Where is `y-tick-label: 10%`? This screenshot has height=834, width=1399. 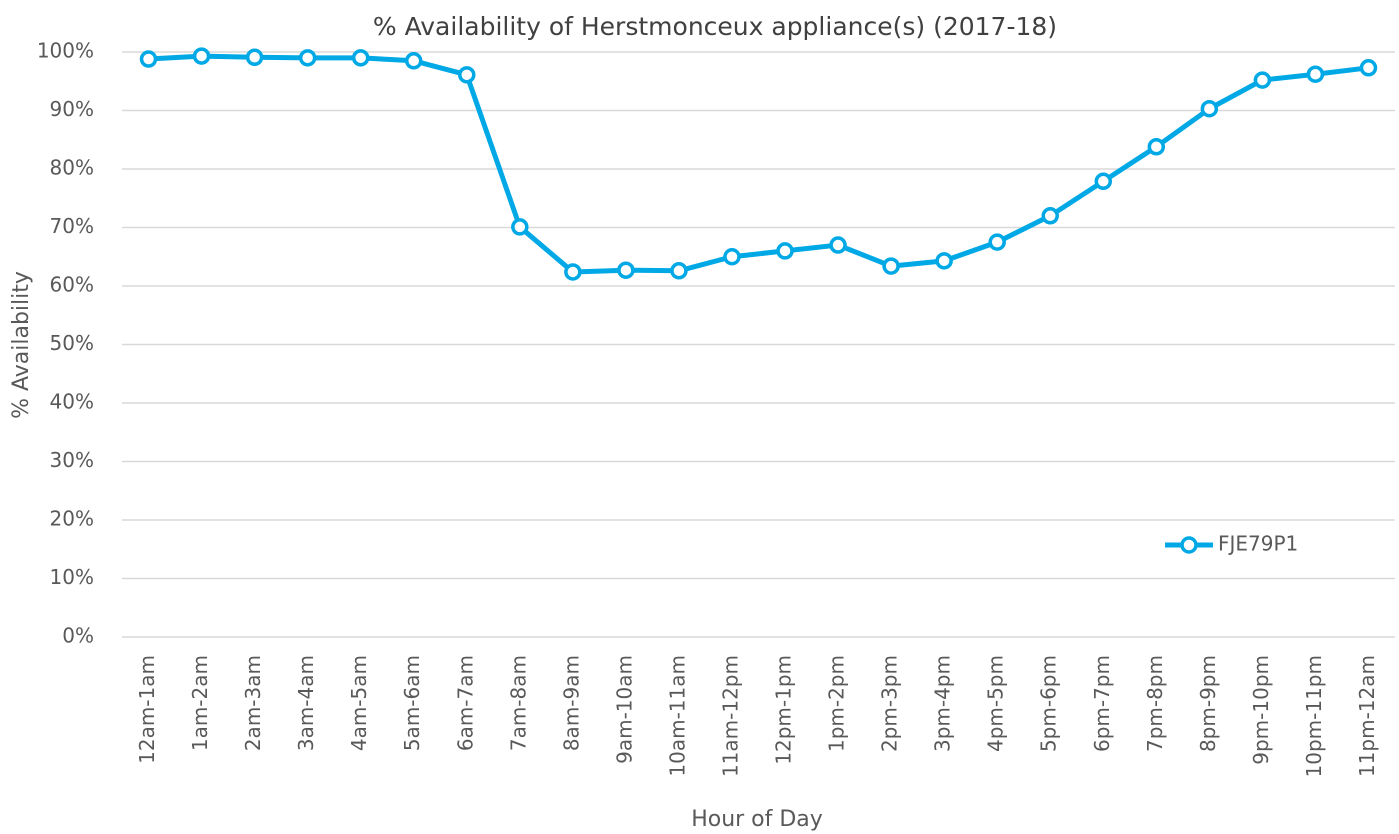
y-tick-label: 10% is located at coordinates (72, 577).